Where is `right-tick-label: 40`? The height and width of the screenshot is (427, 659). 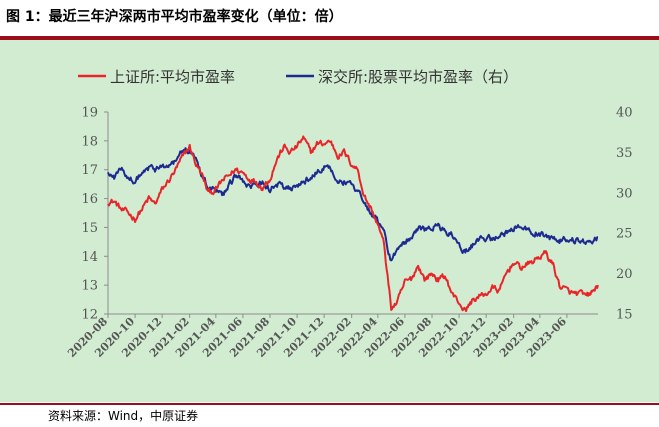
right-tick-label: 40 is located at coordinates (624, 113).